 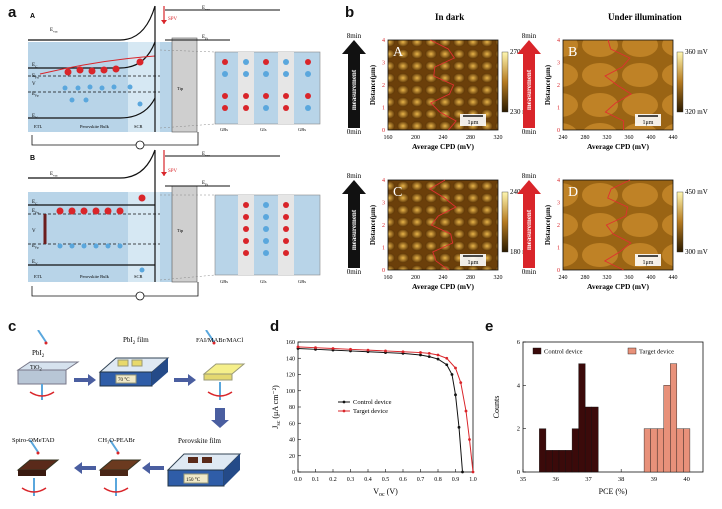 I want to click on evac-label-A: E, so click(x=51, y=30).